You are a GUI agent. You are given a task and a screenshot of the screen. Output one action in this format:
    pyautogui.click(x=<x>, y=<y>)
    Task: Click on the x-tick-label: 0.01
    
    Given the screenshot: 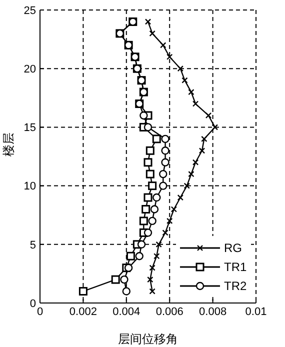 What is the action you would take?
    pyautogui.click(x=256, y=312)
    